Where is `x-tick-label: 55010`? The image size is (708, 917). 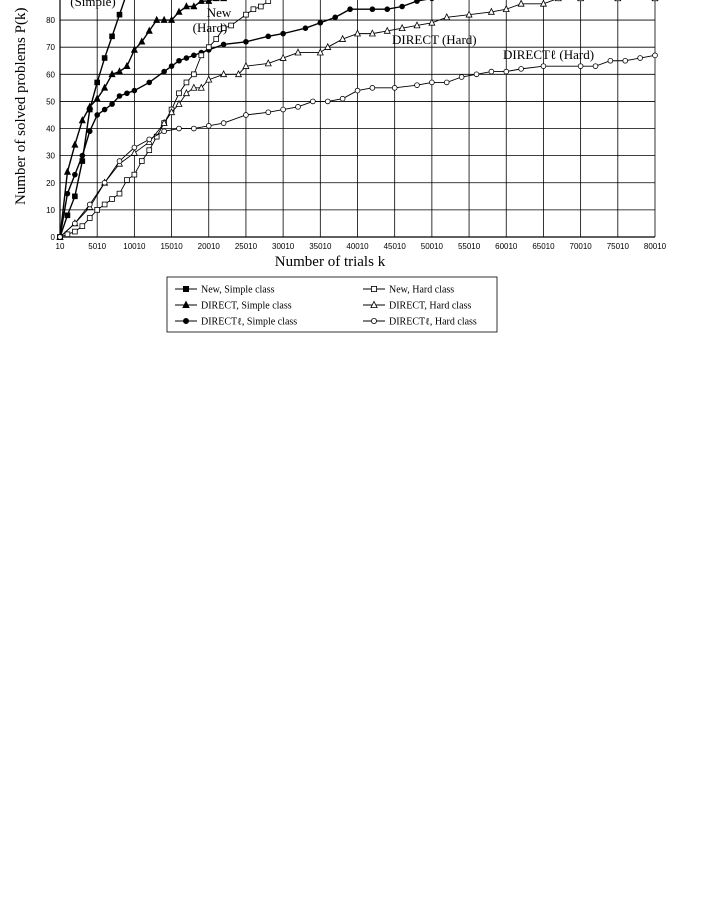
x-tick-label: 55010 is located at coordinates (469, 246).